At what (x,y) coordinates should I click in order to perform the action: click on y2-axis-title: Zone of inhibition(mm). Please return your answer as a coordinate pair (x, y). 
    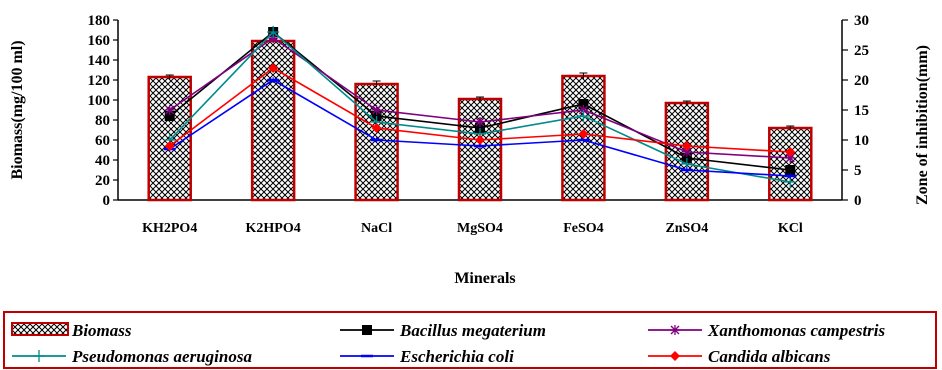
    Looking at the image, I should click on (922, 125).